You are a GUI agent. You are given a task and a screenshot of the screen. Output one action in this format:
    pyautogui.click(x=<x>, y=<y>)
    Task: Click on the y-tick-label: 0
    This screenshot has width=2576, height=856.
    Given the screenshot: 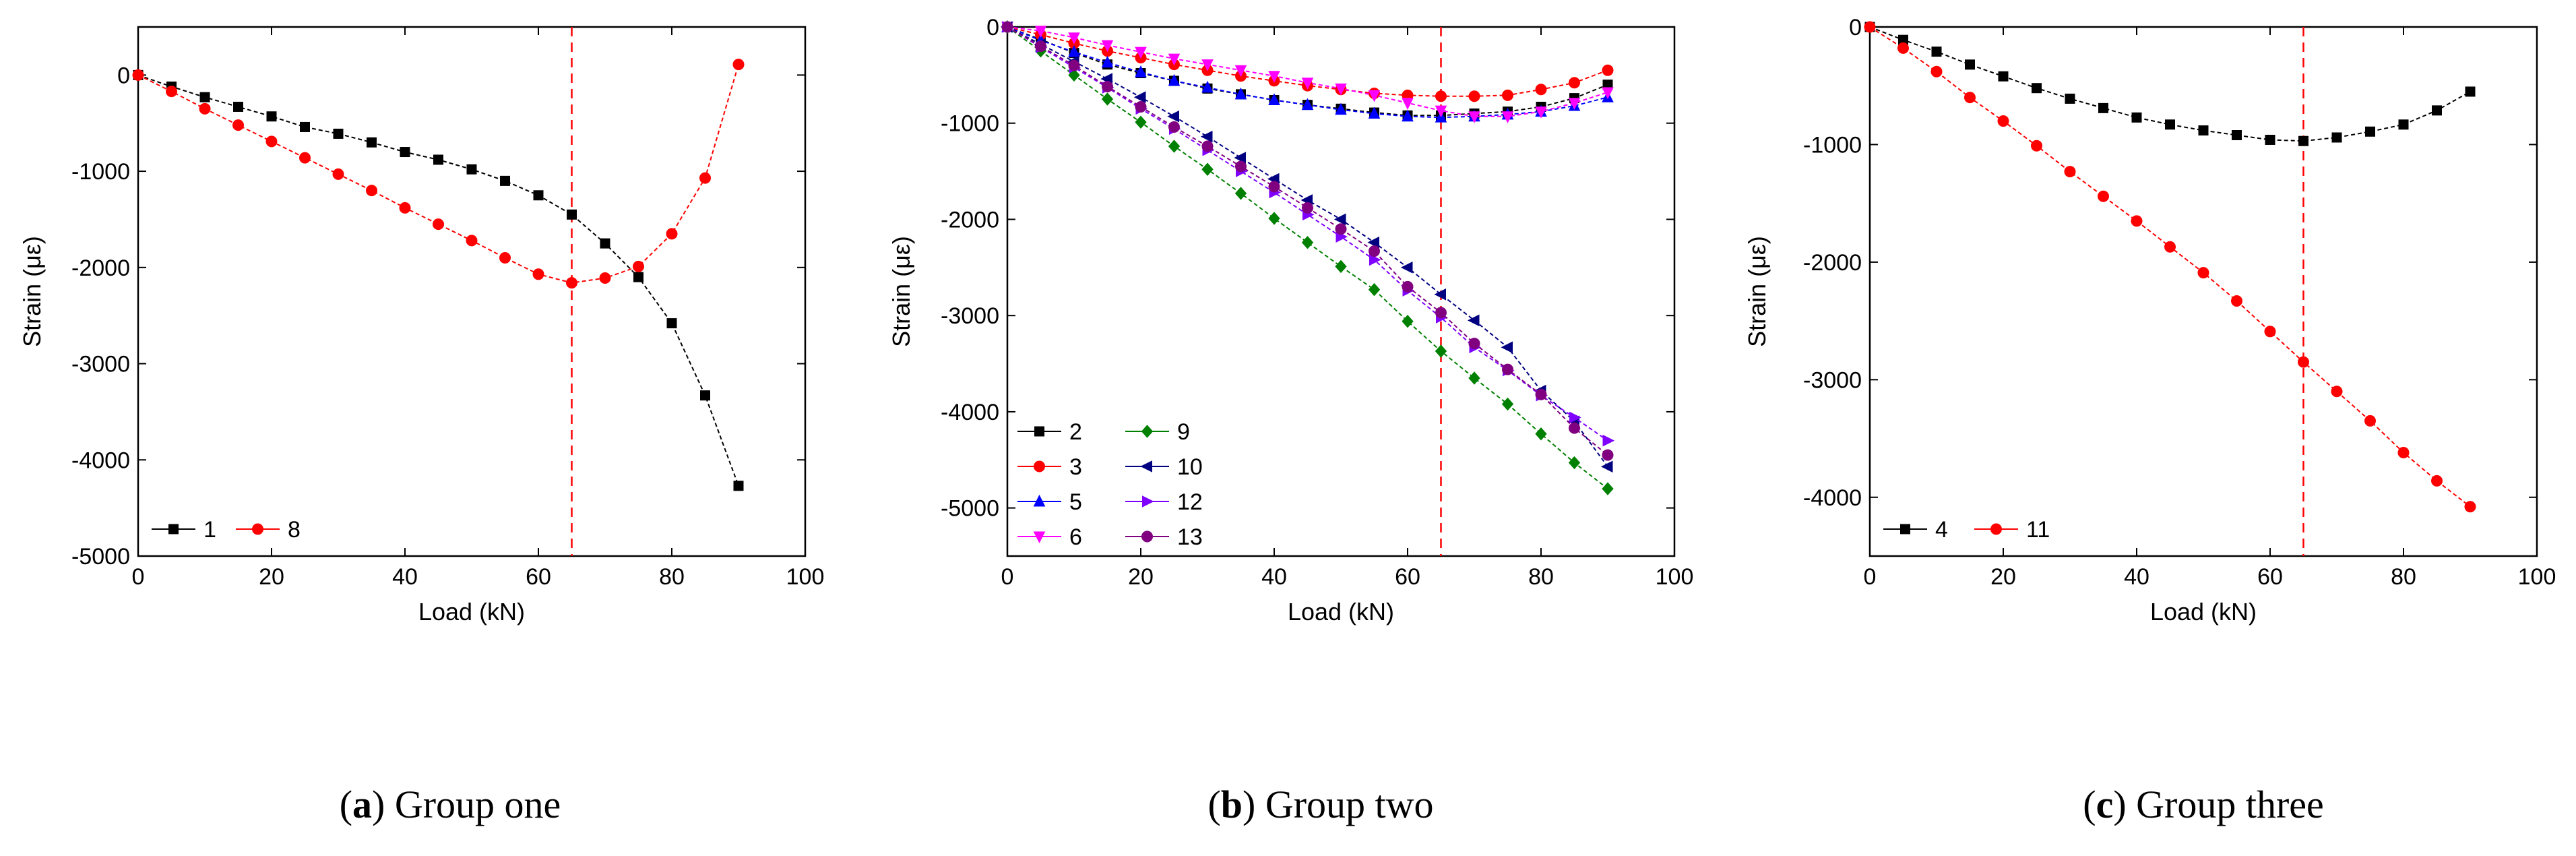 What is the action you would take?
    pyautogui.click(x=992, y=27)
    